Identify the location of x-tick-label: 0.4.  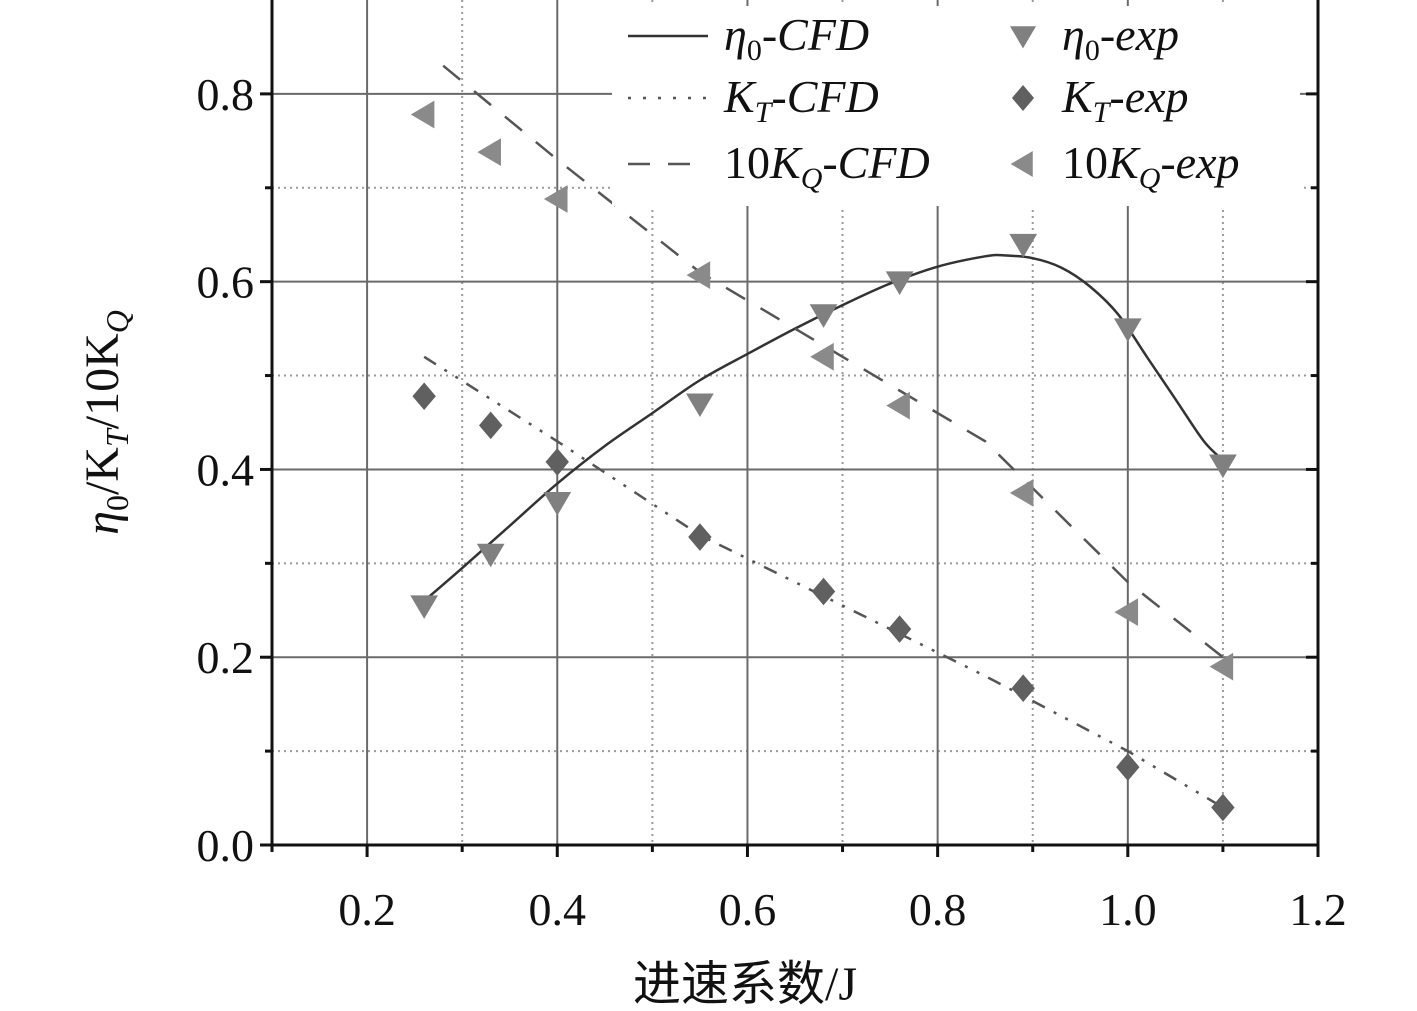
(558, 909).